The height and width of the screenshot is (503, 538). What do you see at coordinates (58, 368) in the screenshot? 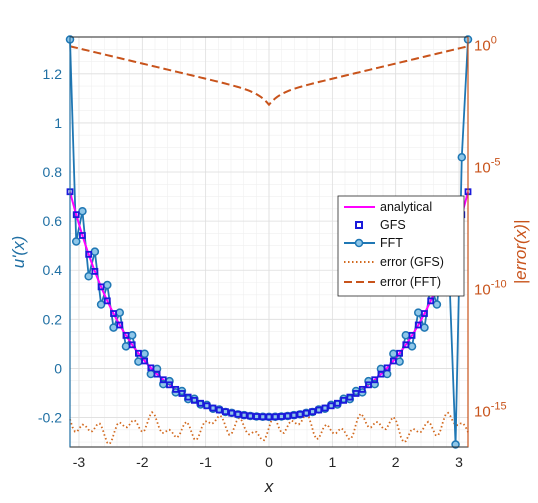
I see `y-left-tick-label: 0` at bounding box center [58, 368].